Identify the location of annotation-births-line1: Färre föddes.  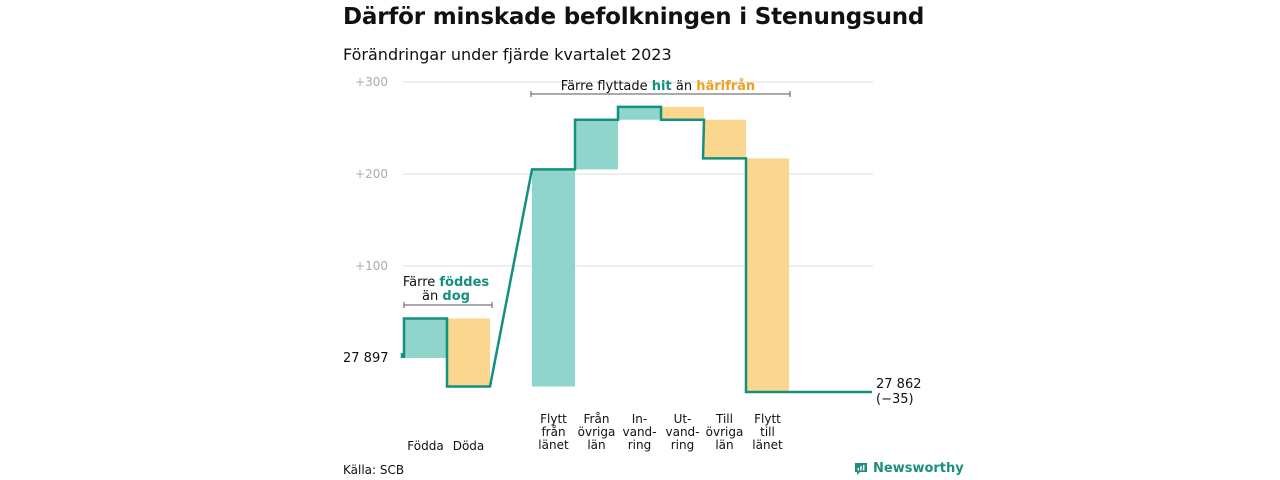
(446, 282).